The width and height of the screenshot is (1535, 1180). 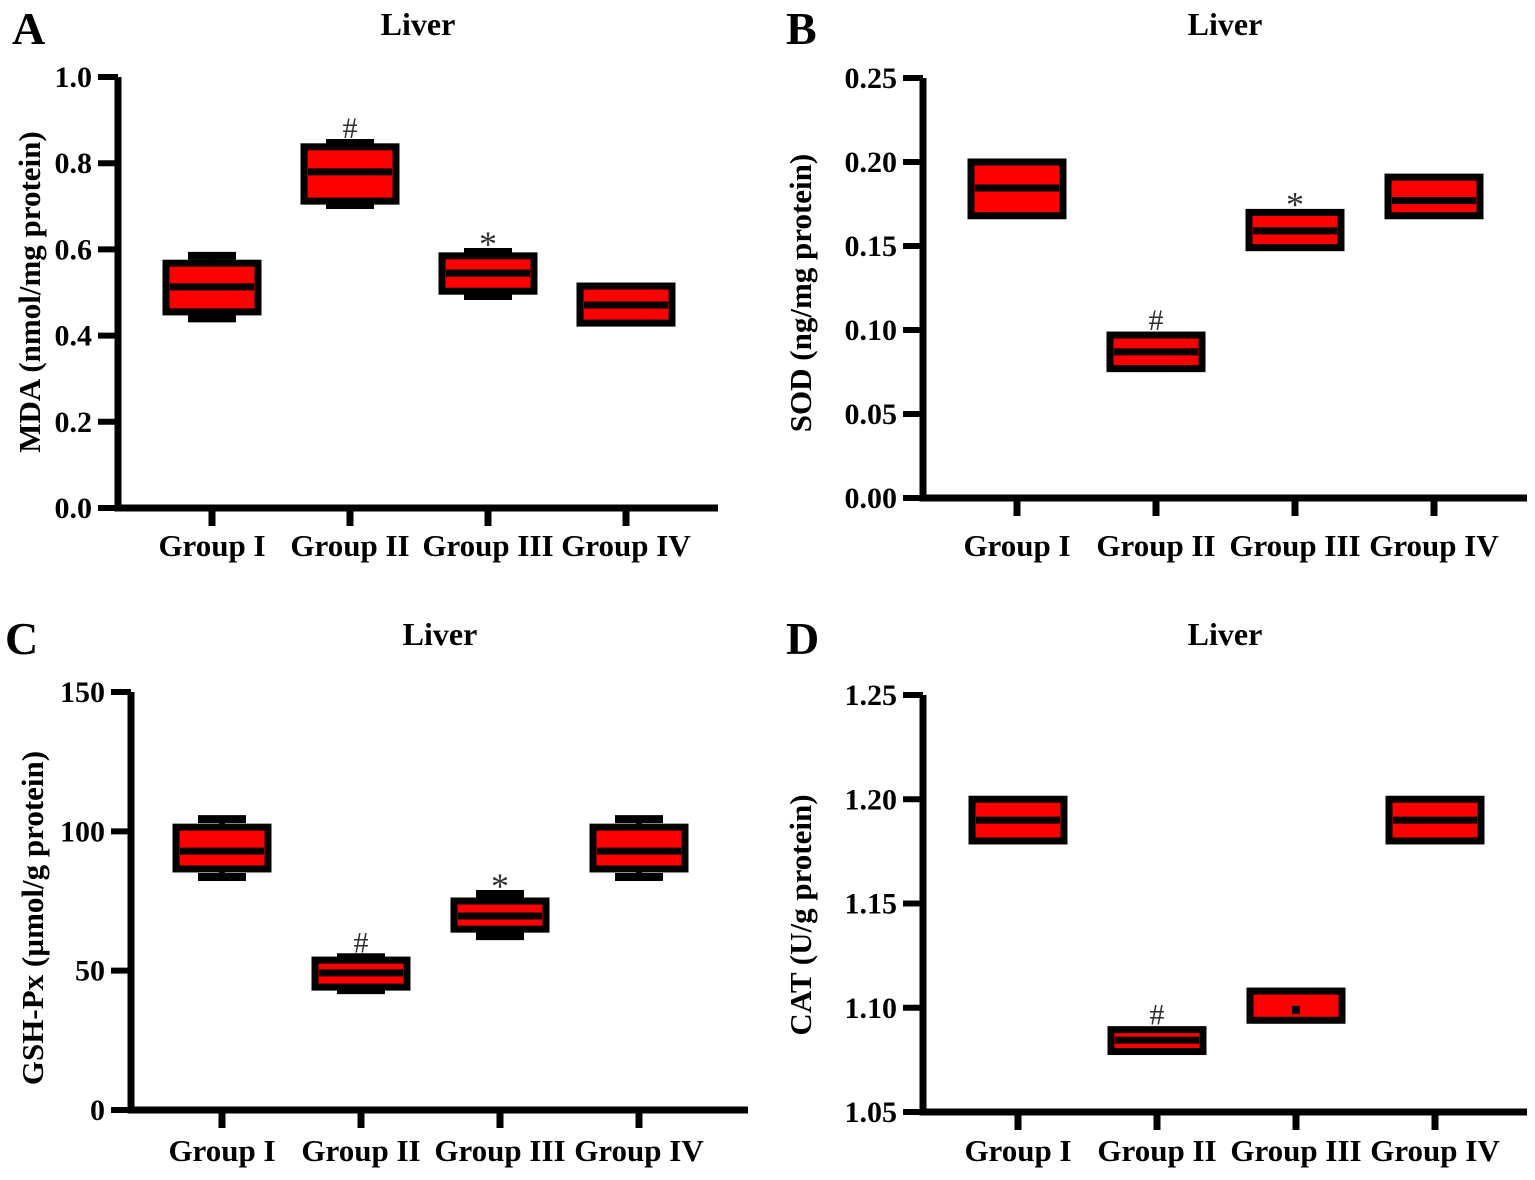 What do you see at coordinates (29, 28) in the screenshot?
I see `panel-a-letter: A` at bounding box center [29, 28].